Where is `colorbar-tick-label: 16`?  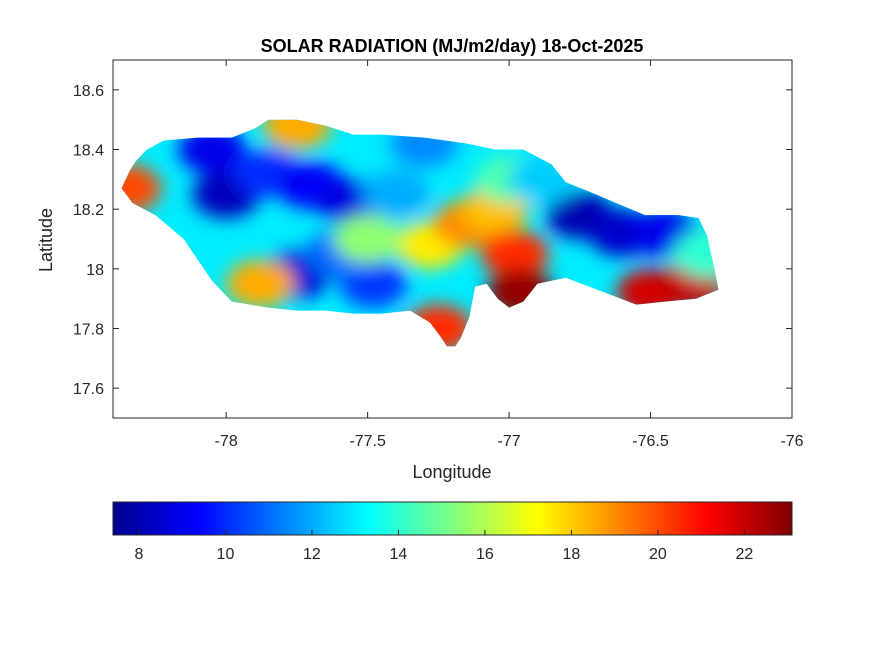
colorbar-tick-label: 16 is located at coordinates (485, 554).